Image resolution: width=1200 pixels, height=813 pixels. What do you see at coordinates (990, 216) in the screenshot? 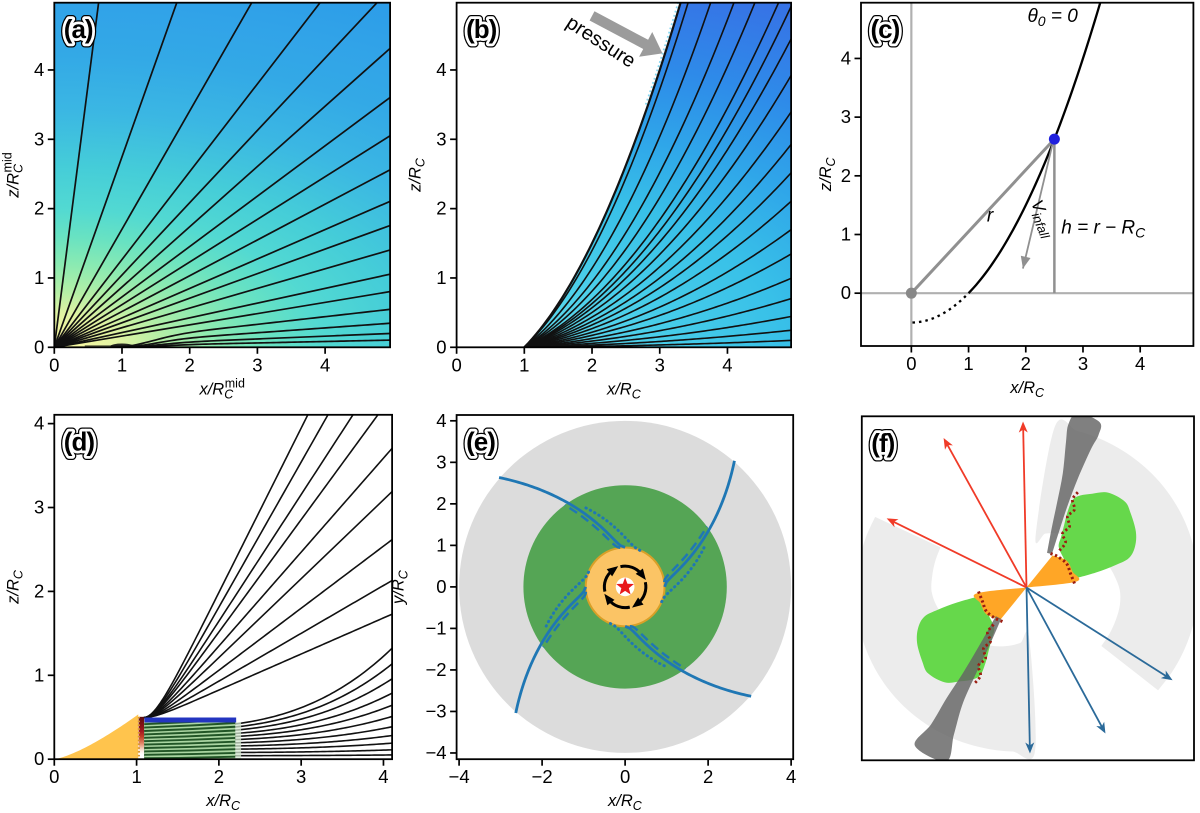
I see `svg-text: r` at bounding box center [990, 216].